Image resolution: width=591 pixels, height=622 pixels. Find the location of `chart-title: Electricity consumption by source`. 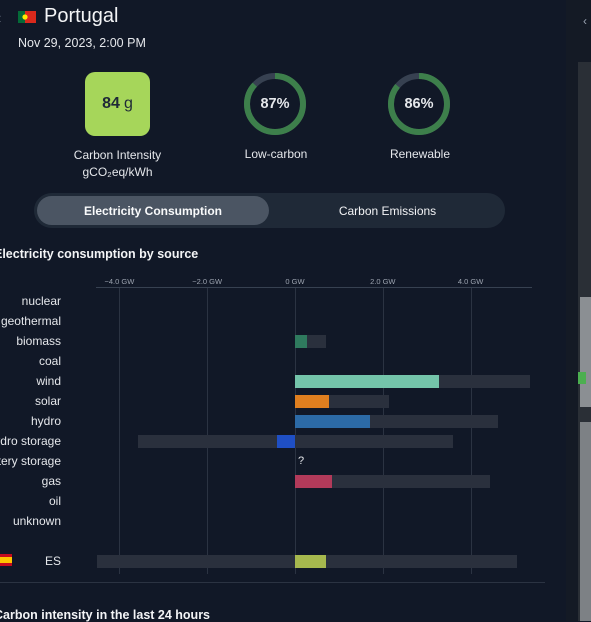

chart-title: Electricity consumption by source is located at coordinates (99, 254).